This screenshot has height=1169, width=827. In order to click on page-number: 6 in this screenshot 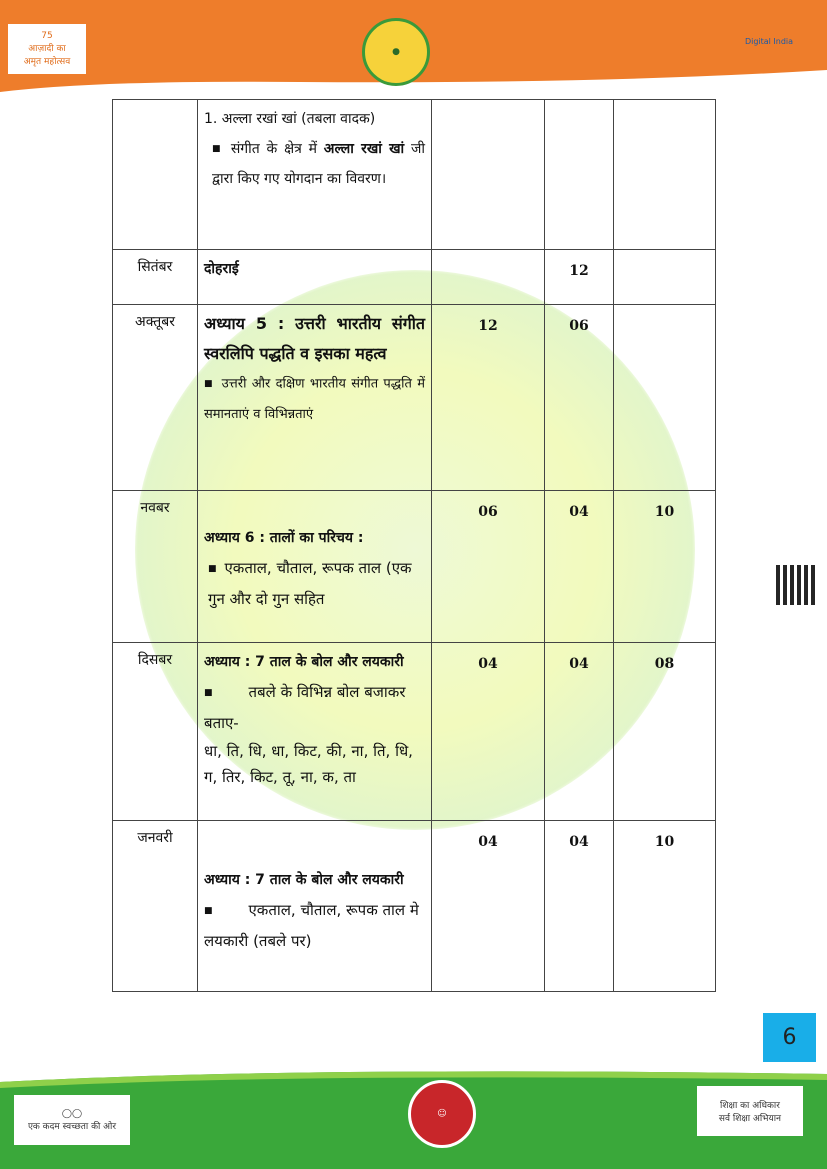, I will do `click(789, 1037)`.